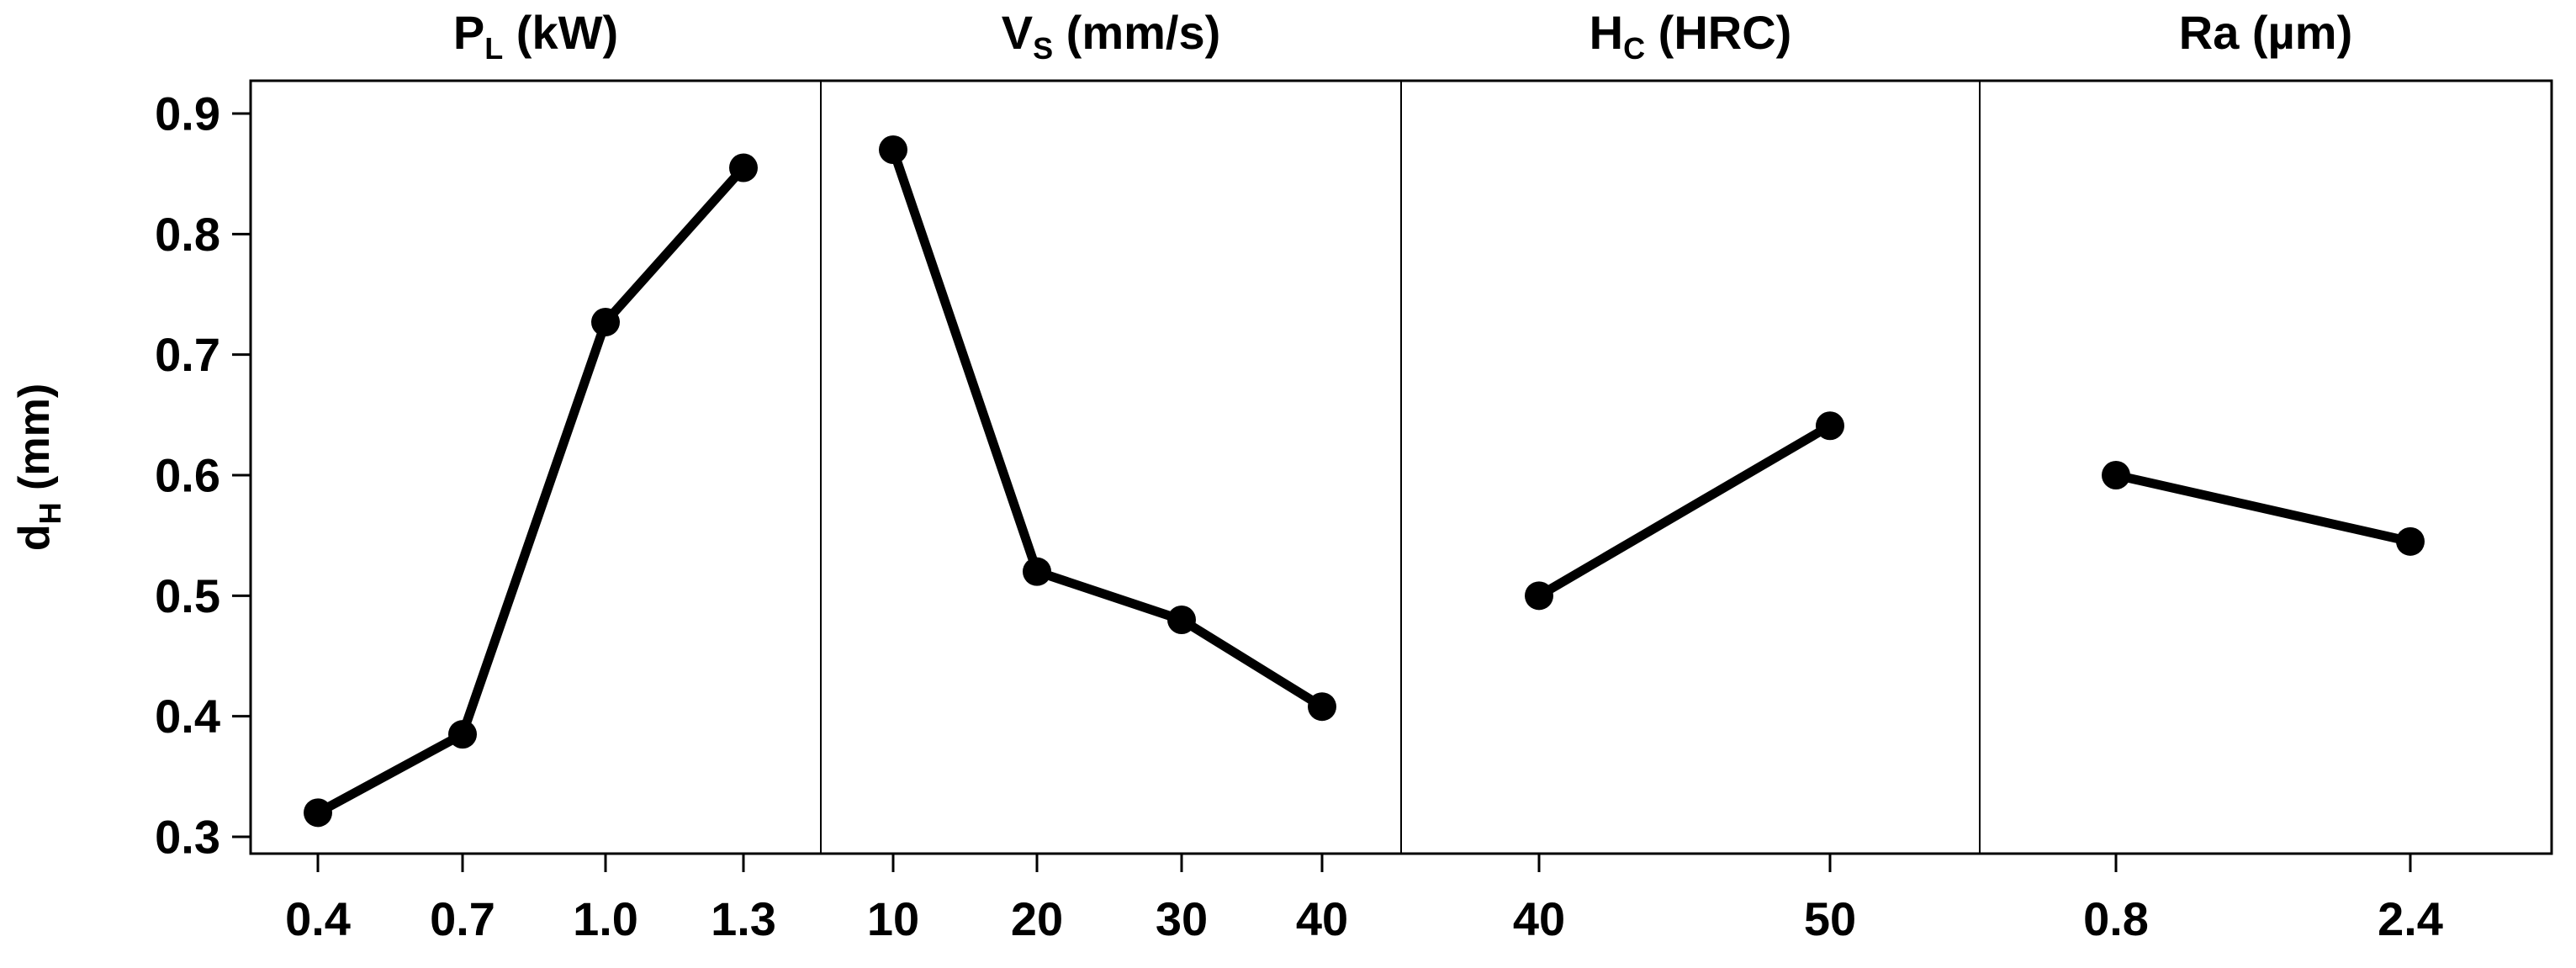 Image resolution: width=2576 pixels, height=968 pixels. Describe the element at coordinates (1136, 33) in the screenshot. I see `panel-title-unit: (mm/s)` at that location.